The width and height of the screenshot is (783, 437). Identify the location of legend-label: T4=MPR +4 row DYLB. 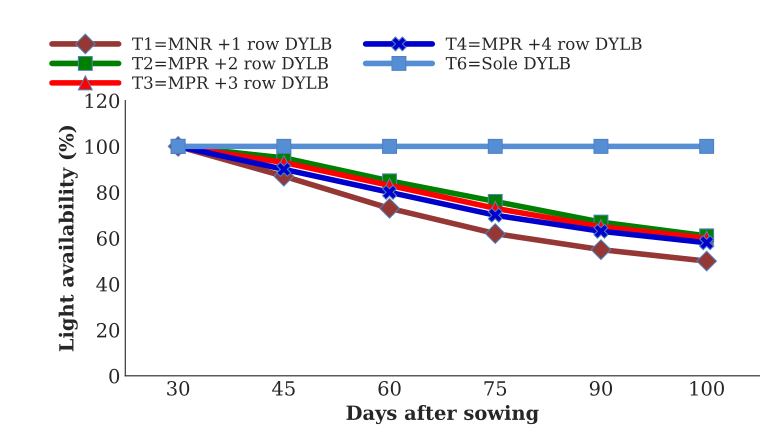
(544, 43).